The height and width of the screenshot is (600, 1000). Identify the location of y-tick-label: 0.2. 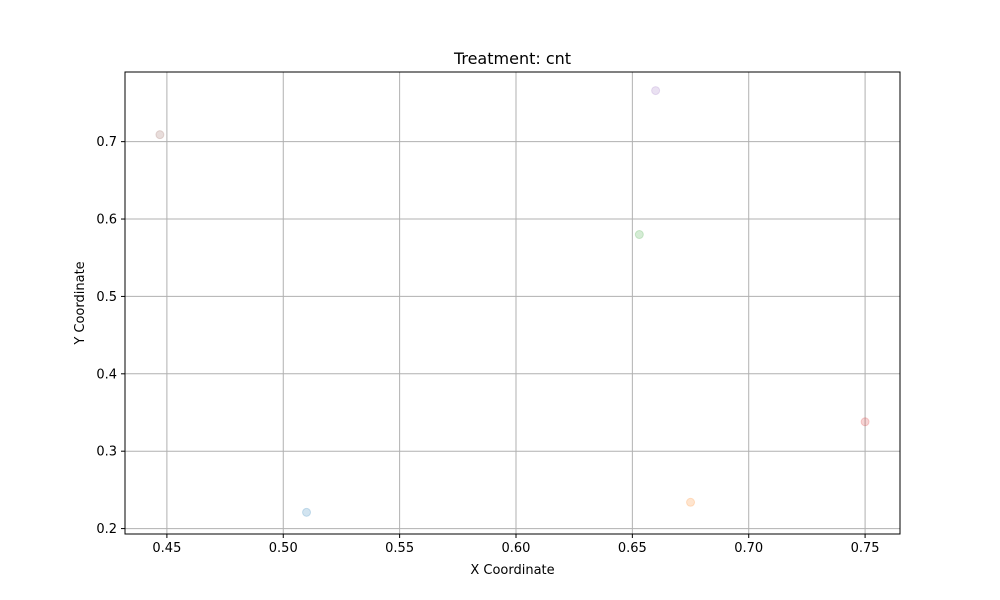
(106, 529).